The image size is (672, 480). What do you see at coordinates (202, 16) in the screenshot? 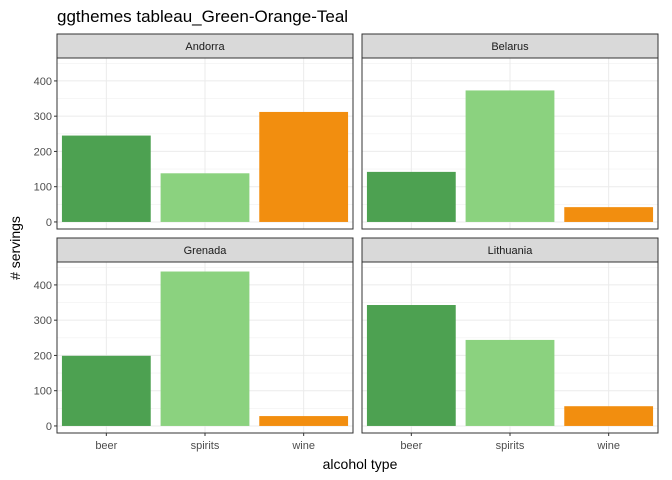
I see `chart-title: ggthemes tableau_Green-Orange-Teal` at bounding box center [202, 16].